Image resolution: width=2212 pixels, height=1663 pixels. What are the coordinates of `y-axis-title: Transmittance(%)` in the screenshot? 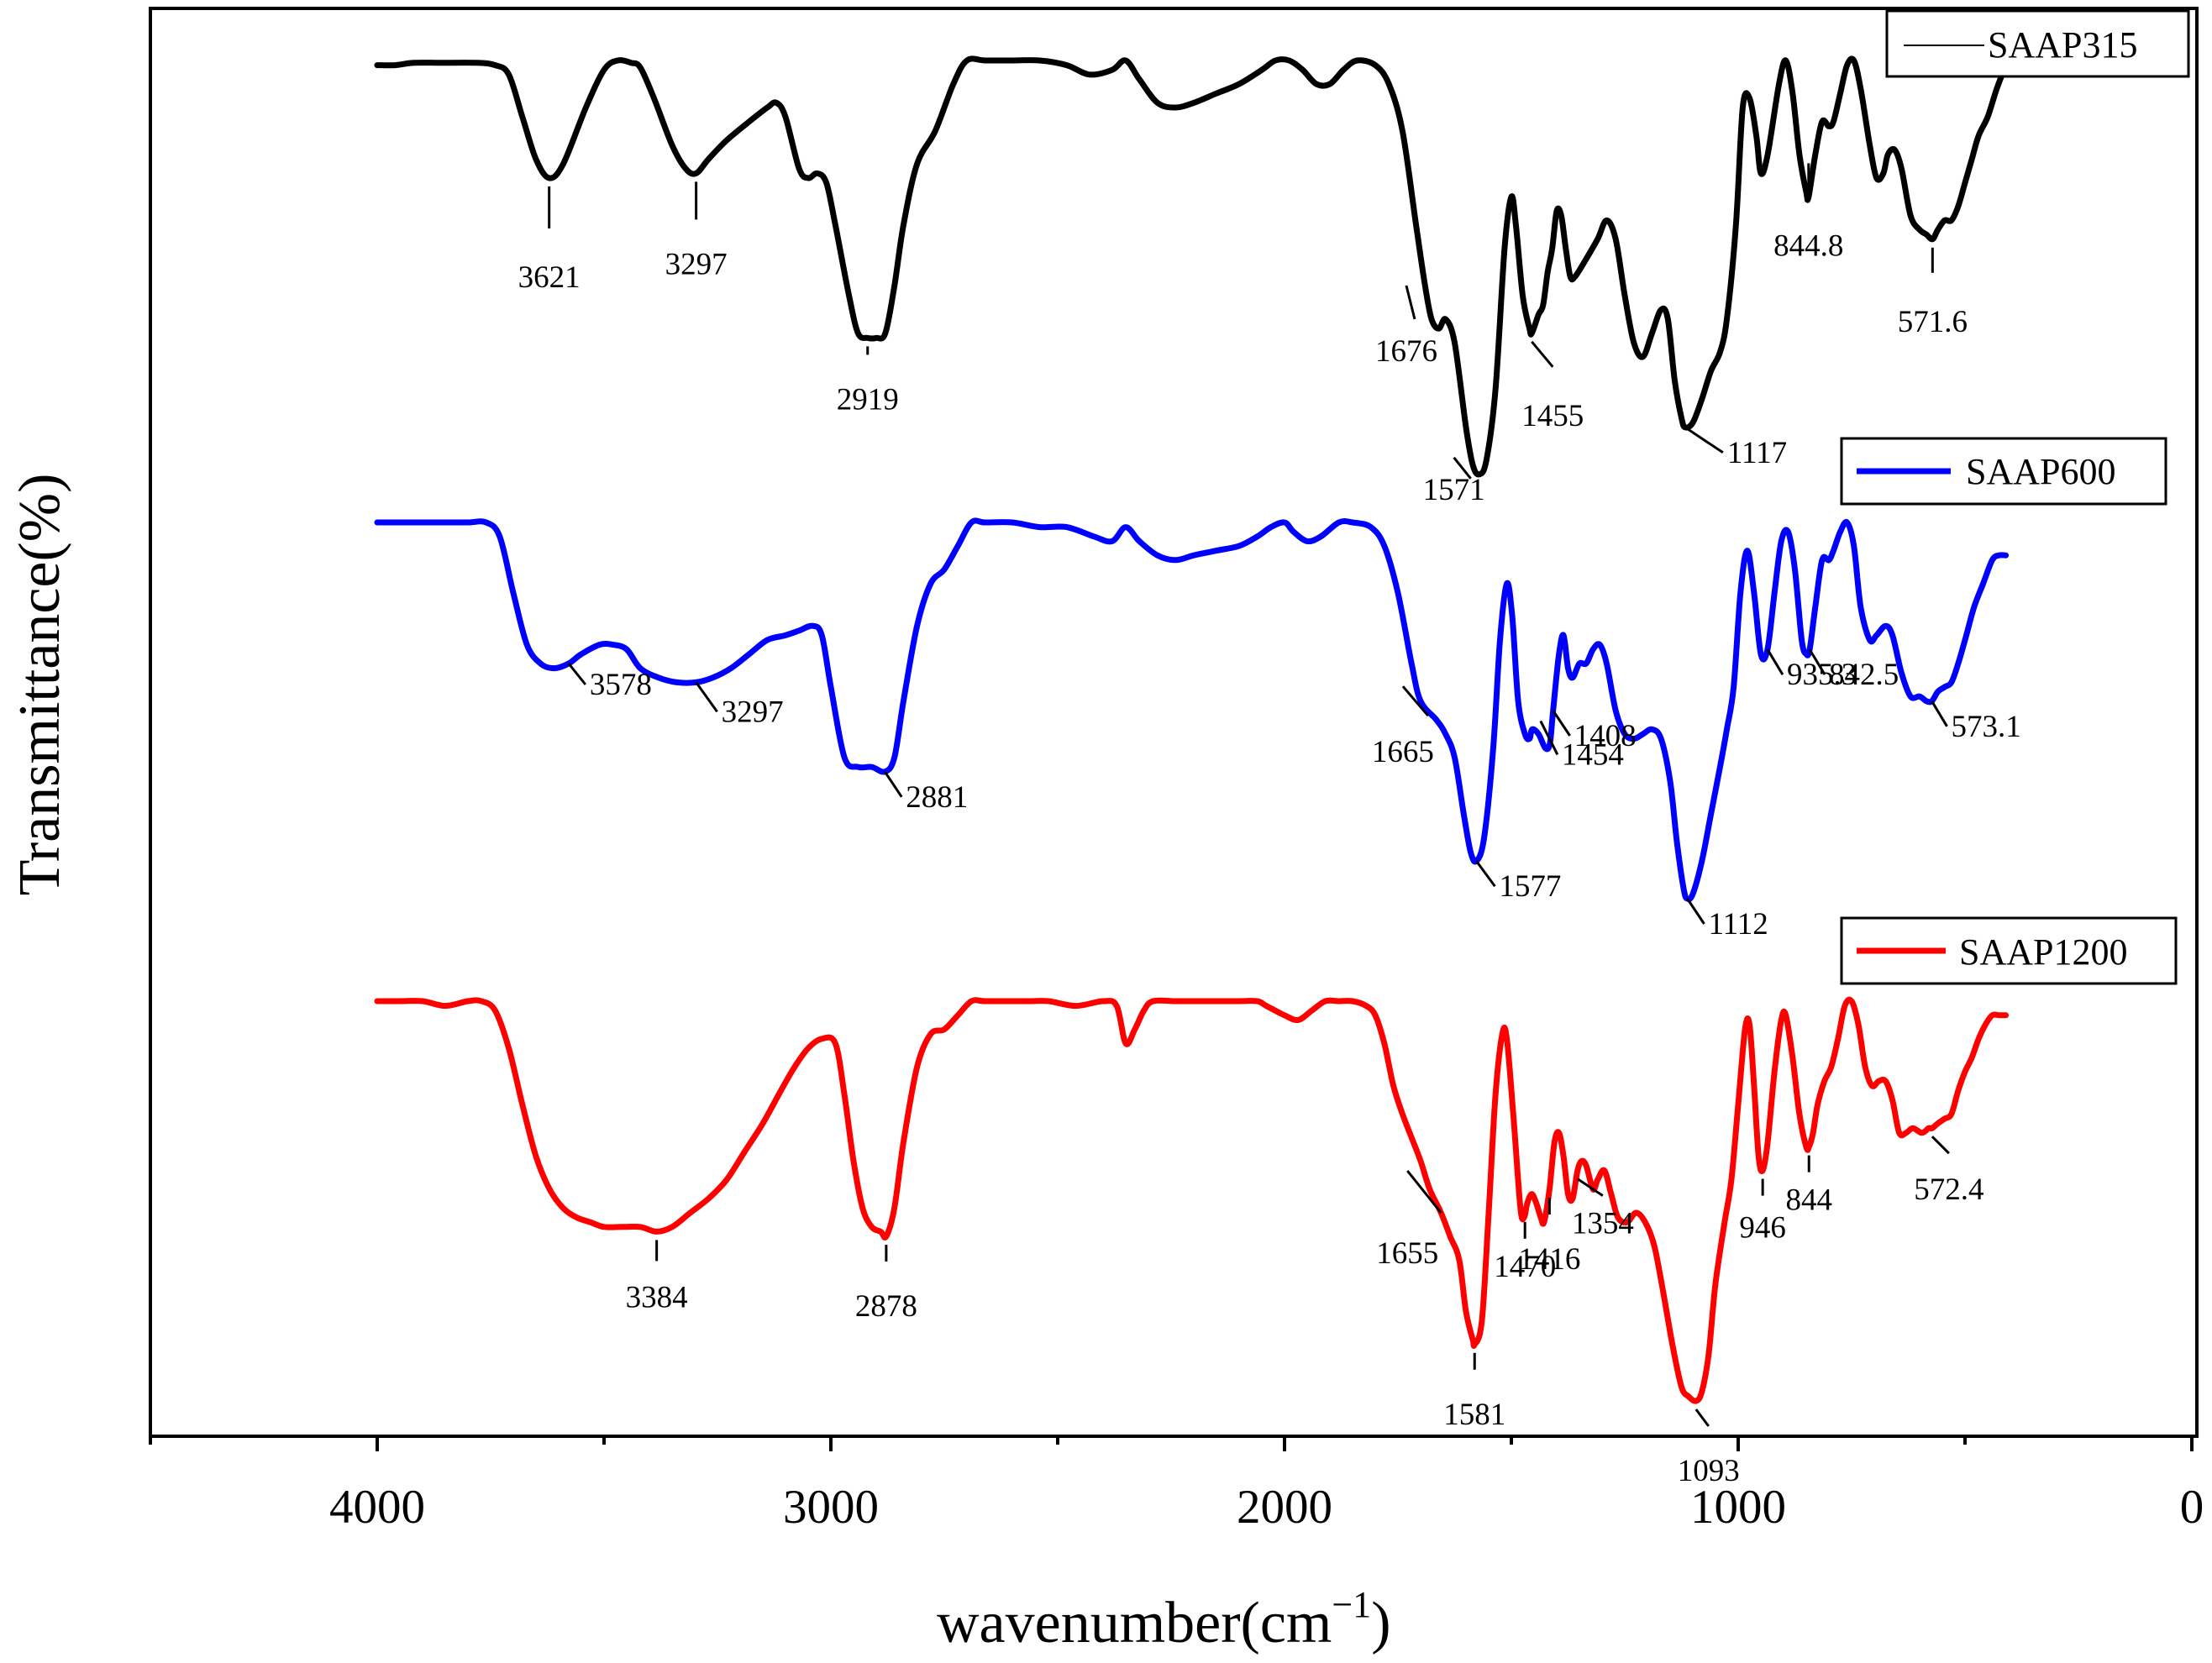 It's located at (40, 685).